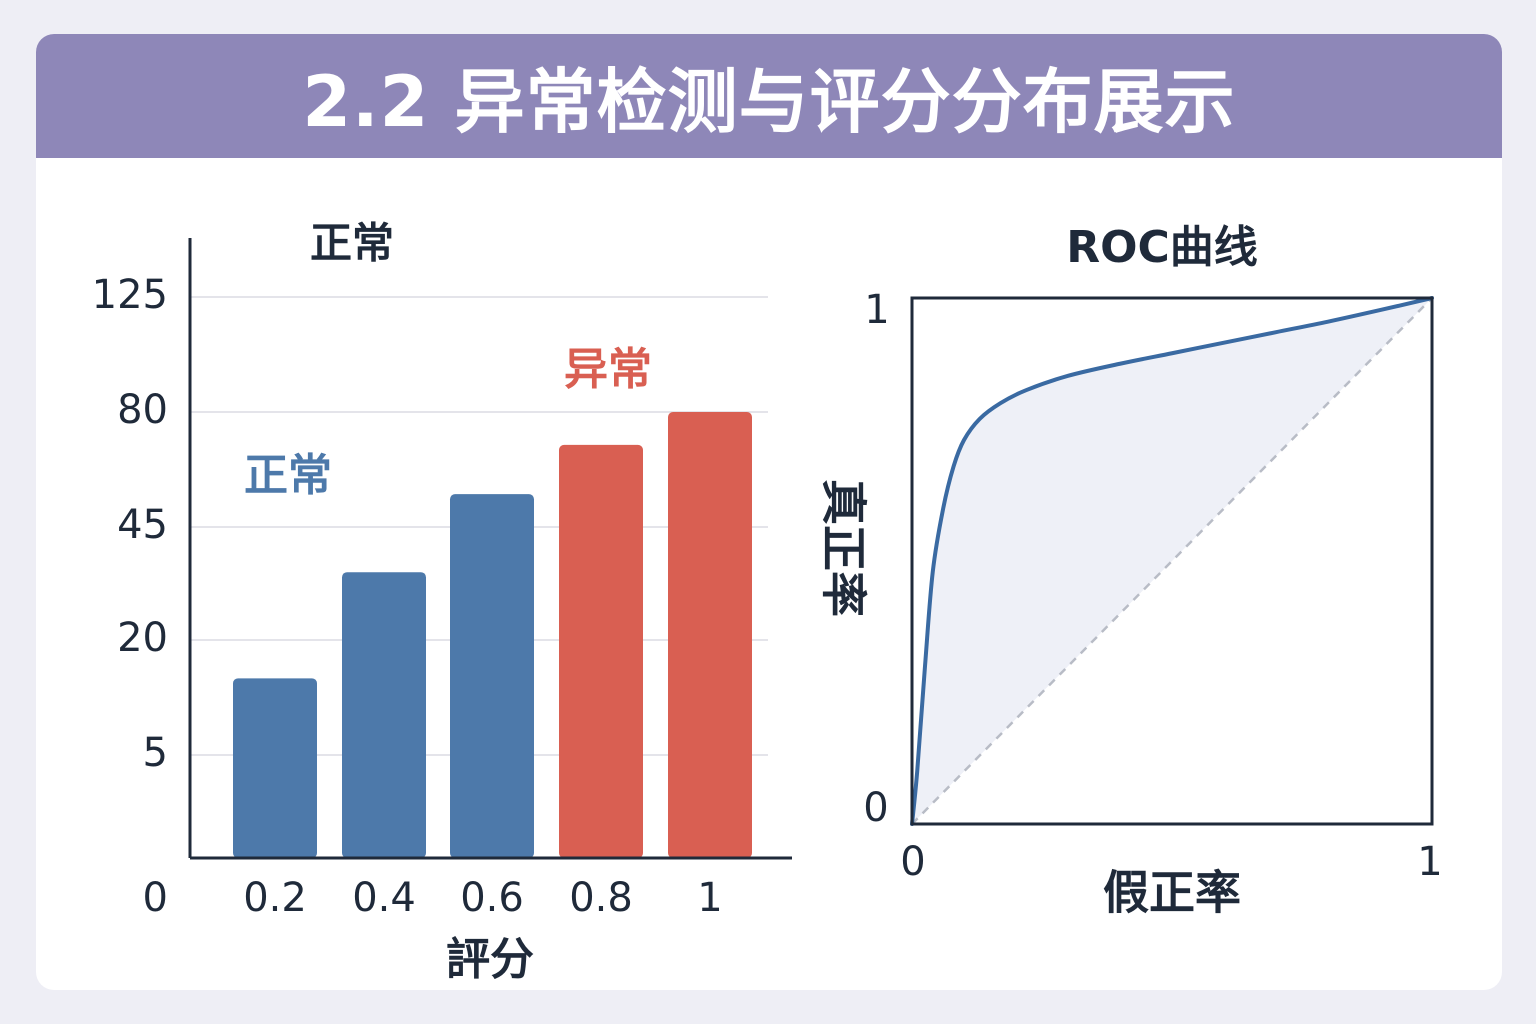  Describe the element at coordinates (1162, 247) in the screenshot. I see `roc-chart-title: ROC曲线` at that location.